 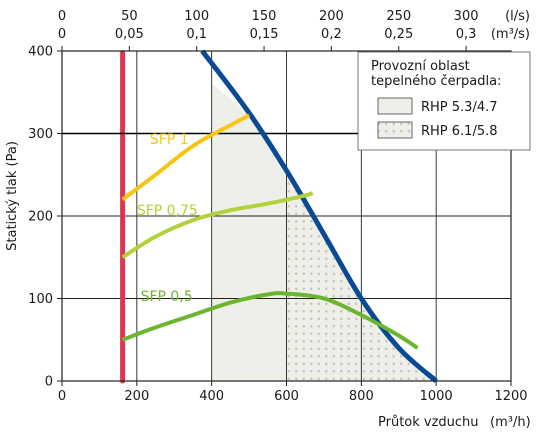 What do you see at coordinates (129, 34) in the screenshot?
I see `top-tick-label-m3s: 0,05` at bounding box center [129, 34].